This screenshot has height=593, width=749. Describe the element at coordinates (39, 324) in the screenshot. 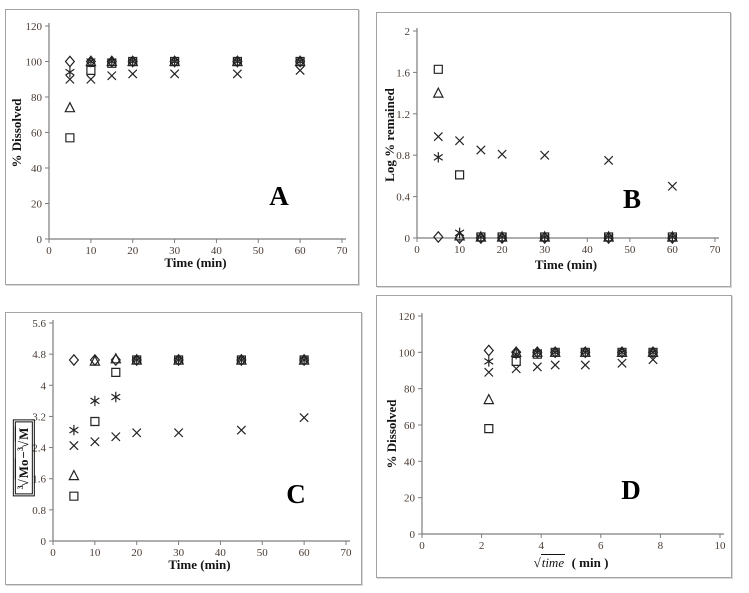

I see `y-tick-label: 5.6` at that location.